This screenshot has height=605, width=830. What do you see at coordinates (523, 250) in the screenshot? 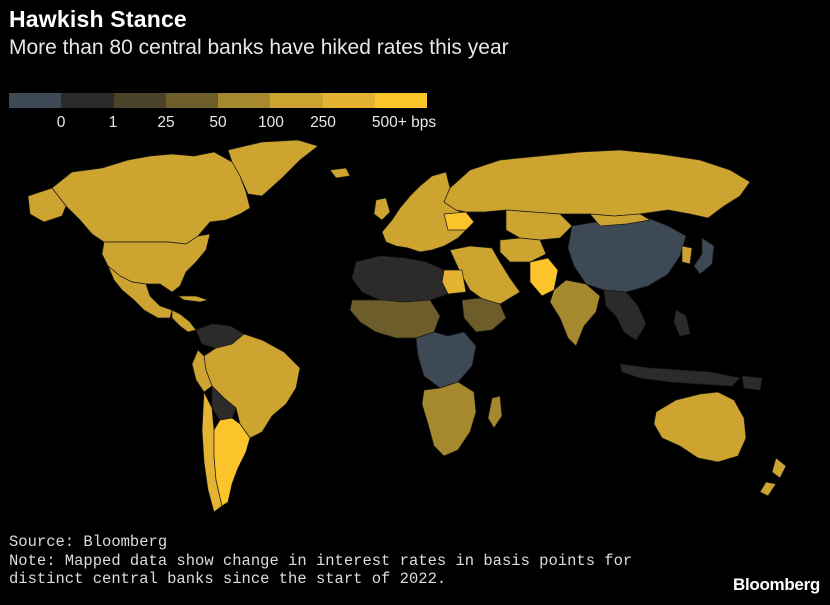
I see `central-asia` at bounding box center [523, 250].